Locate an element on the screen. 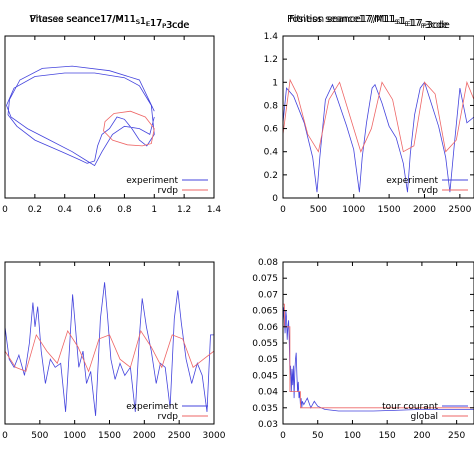  x-tick-label: 250 is located at coordinates (456, 436).